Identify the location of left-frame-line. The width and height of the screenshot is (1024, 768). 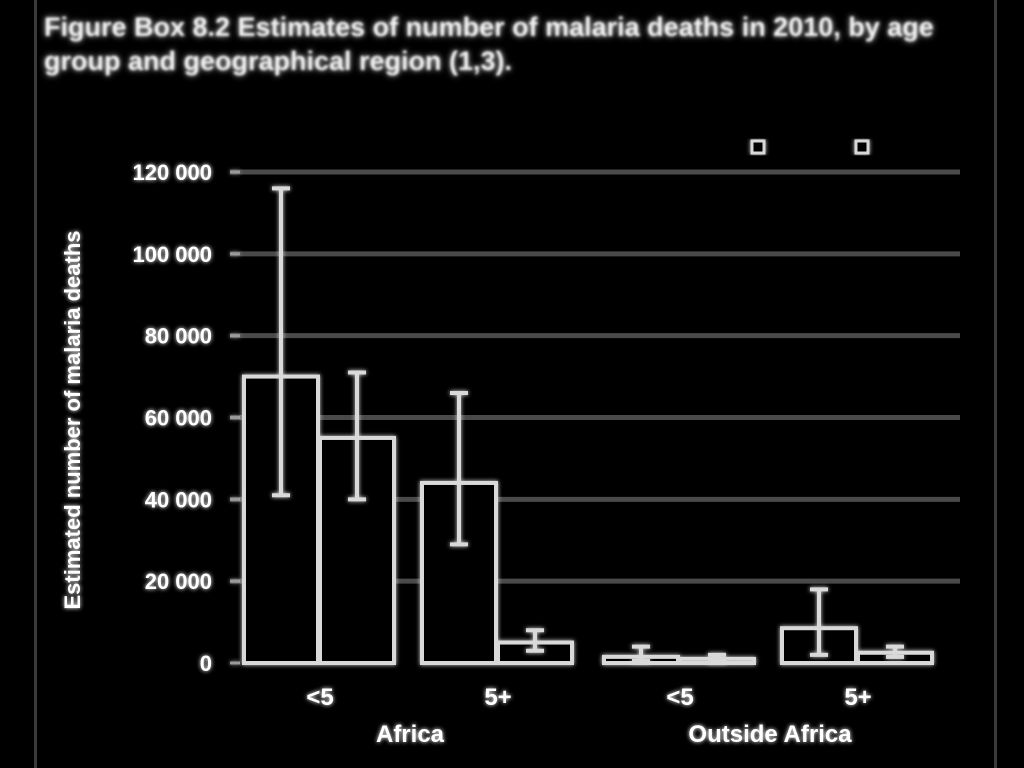
(35, 384).